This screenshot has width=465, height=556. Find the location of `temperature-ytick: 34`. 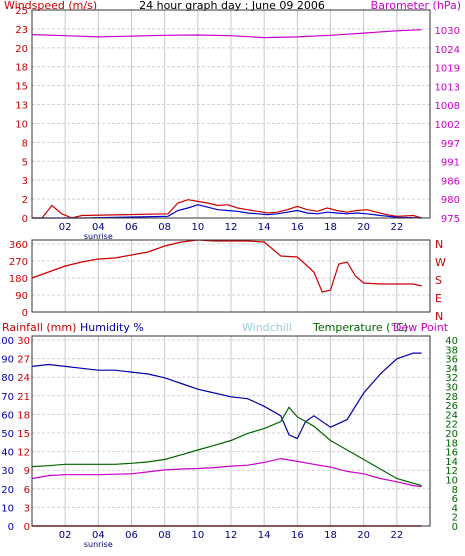

temperature-ytick: 34 is located at coordinates (451, 369).